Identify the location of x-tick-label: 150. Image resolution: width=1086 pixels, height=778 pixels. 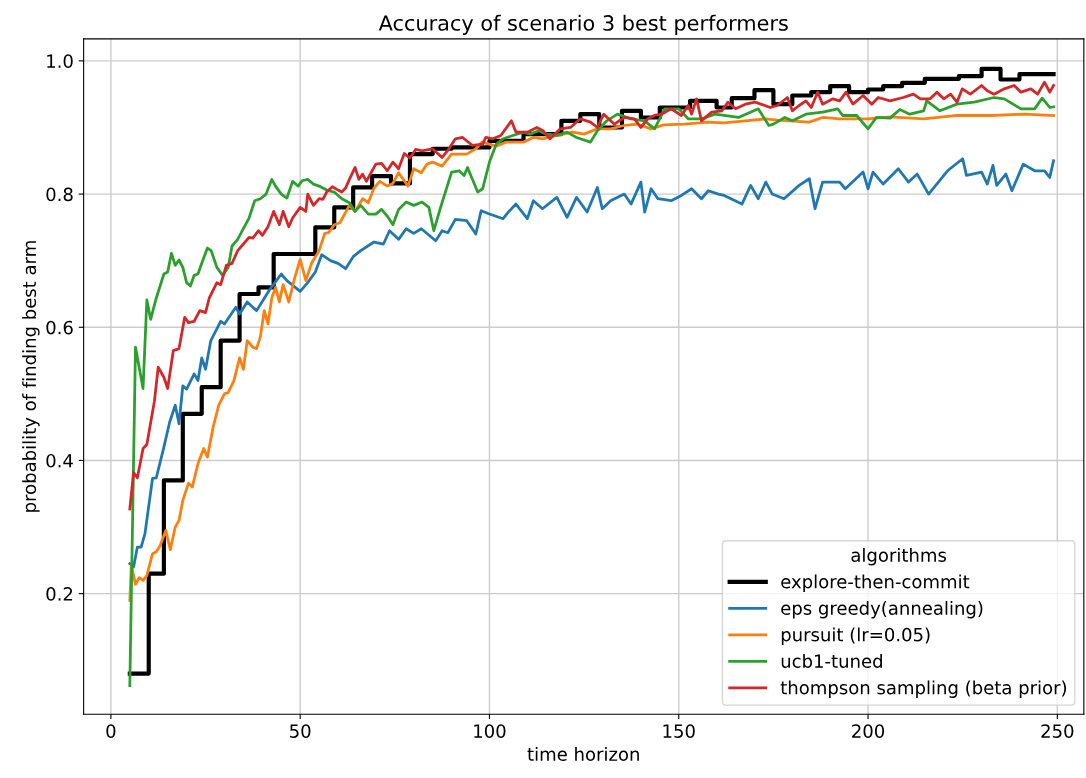
(679, 731).